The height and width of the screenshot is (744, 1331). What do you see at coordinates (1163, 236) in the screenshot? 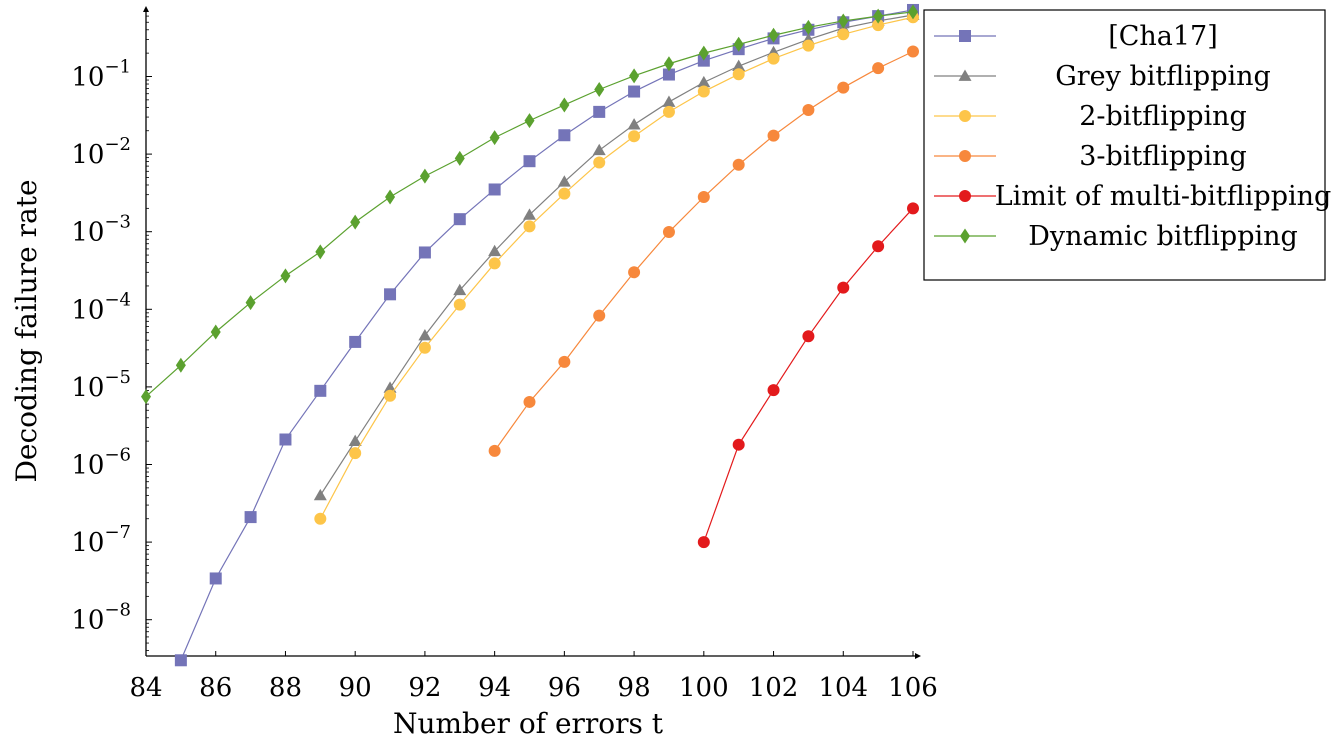
I see `legend-label: Dynamic bitflipping` at bounding box center [1163, 236].